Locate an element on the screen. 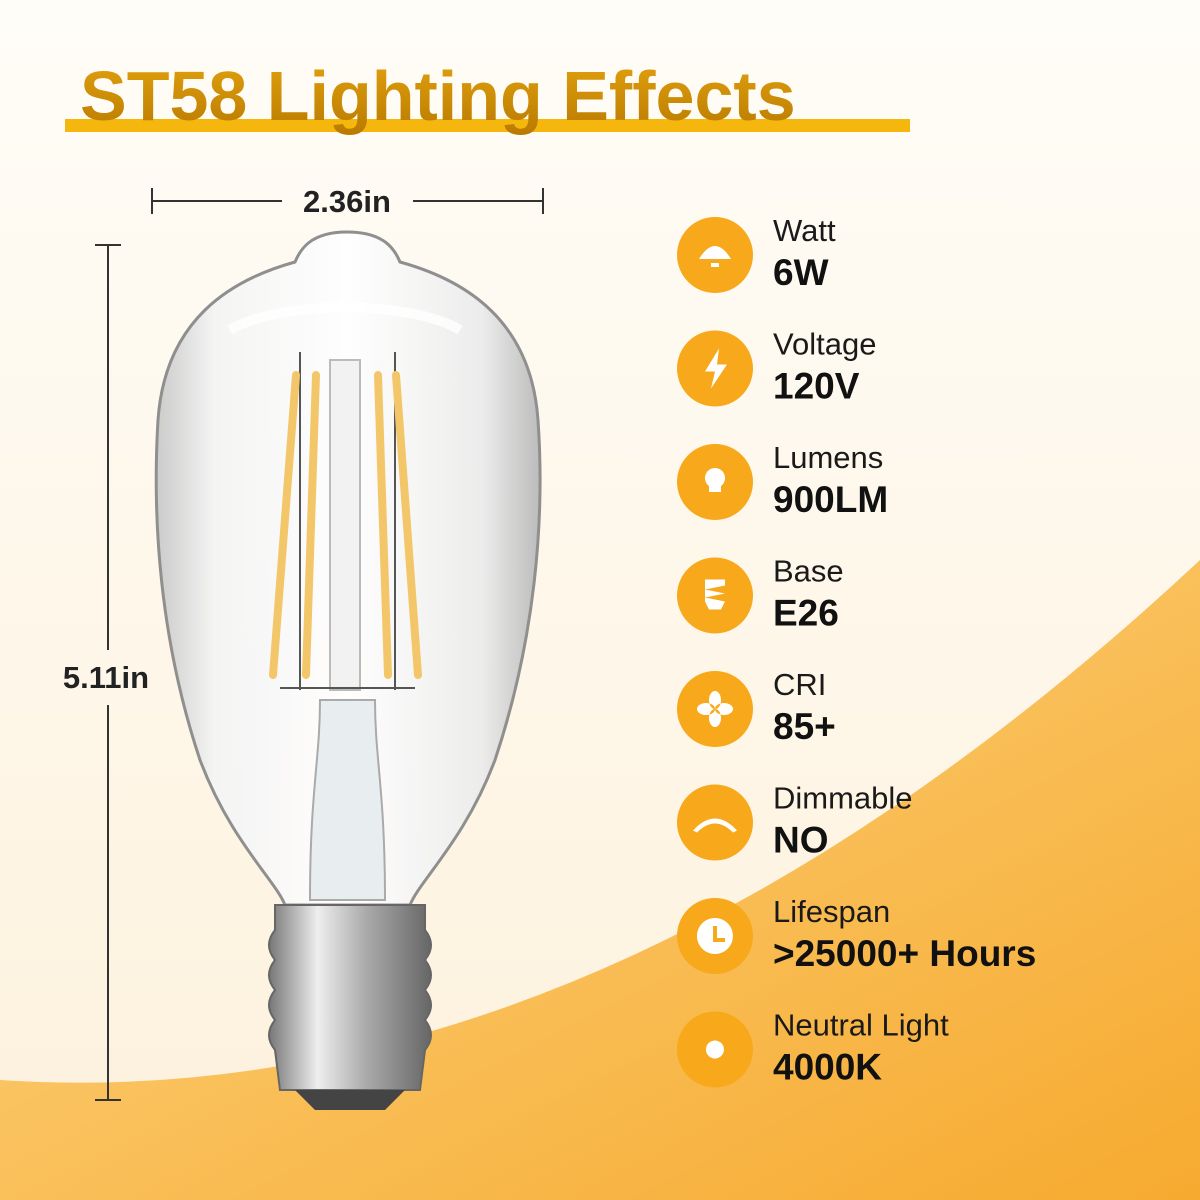  spec-item: Dimmable NO is located at coordinates (795, 821).